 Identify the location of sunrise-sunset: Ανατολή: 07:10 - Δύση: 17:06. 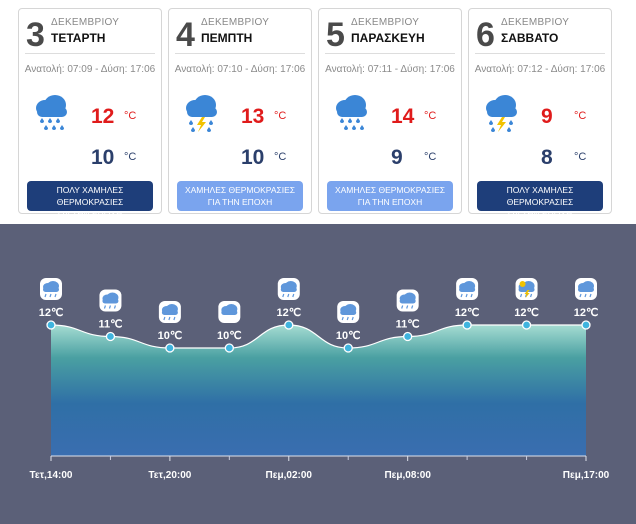
(240, 69).